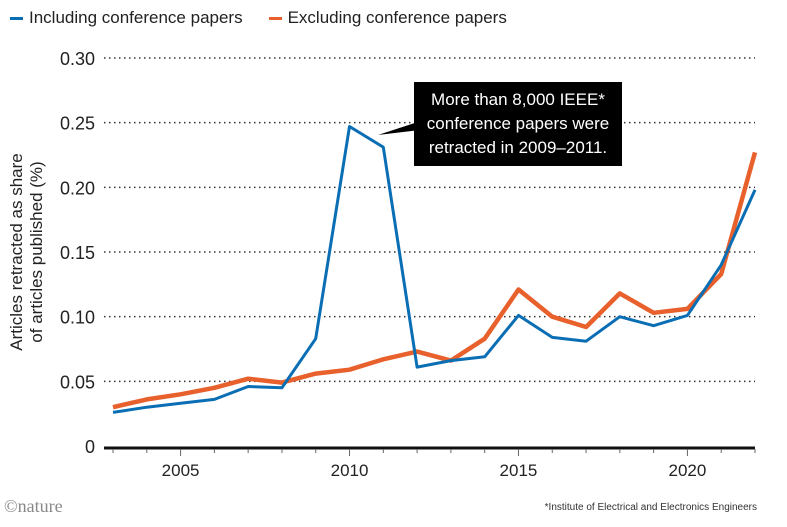 The width and height of the screenshot is (787, 527). What do you see at coordinates (136, 17) in the screenshot?
I see `legend-label: Including conference papers` at bounding box center [136, 17].